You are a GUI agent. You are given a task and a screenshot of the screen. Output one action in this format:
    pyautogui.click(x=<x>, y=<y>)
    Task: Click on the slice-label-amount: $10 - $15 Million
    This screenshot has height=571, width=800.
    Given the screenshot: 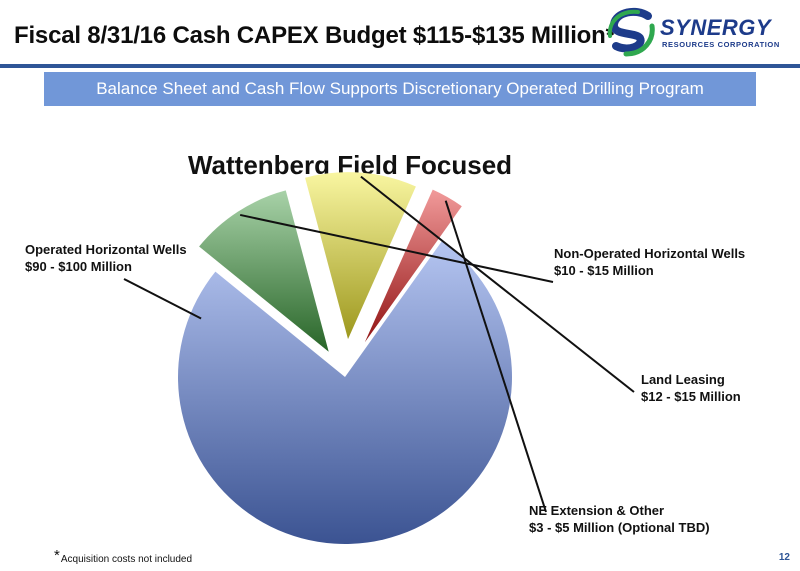 What is the action you would take?
    pyautogui.click(x=604, y=270)
    